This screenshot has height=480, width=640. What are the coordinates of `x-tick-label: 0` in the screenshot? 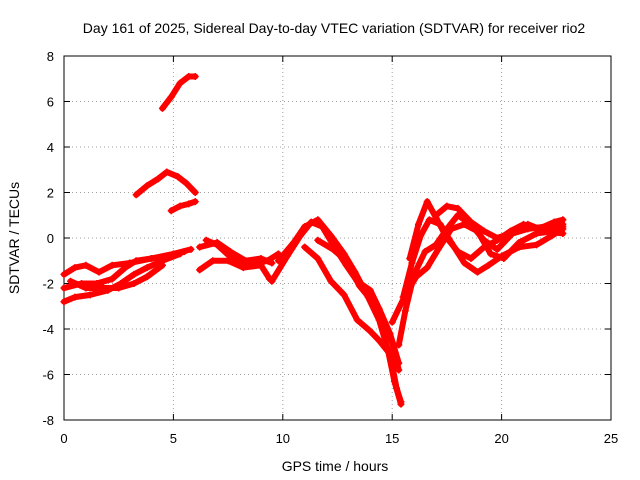 It's located at (63, 438).